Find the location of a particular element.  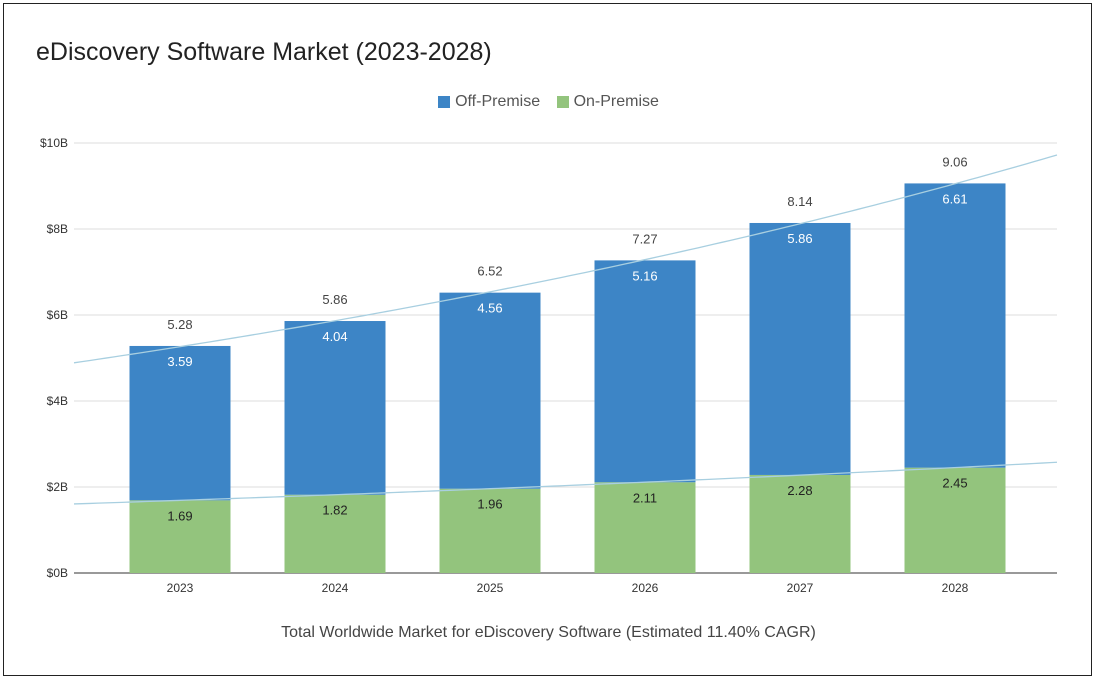

data-label-total: 8.14 is located at coordinates (799, 201).